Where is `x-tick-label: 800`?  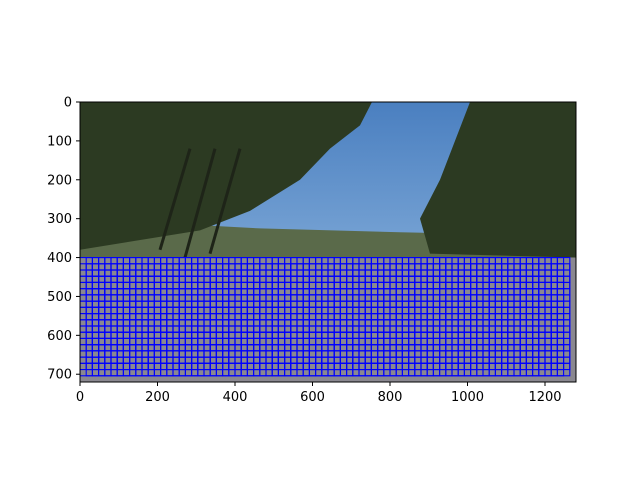 x-tick-label: 800 is located at coordinates (390, 397).